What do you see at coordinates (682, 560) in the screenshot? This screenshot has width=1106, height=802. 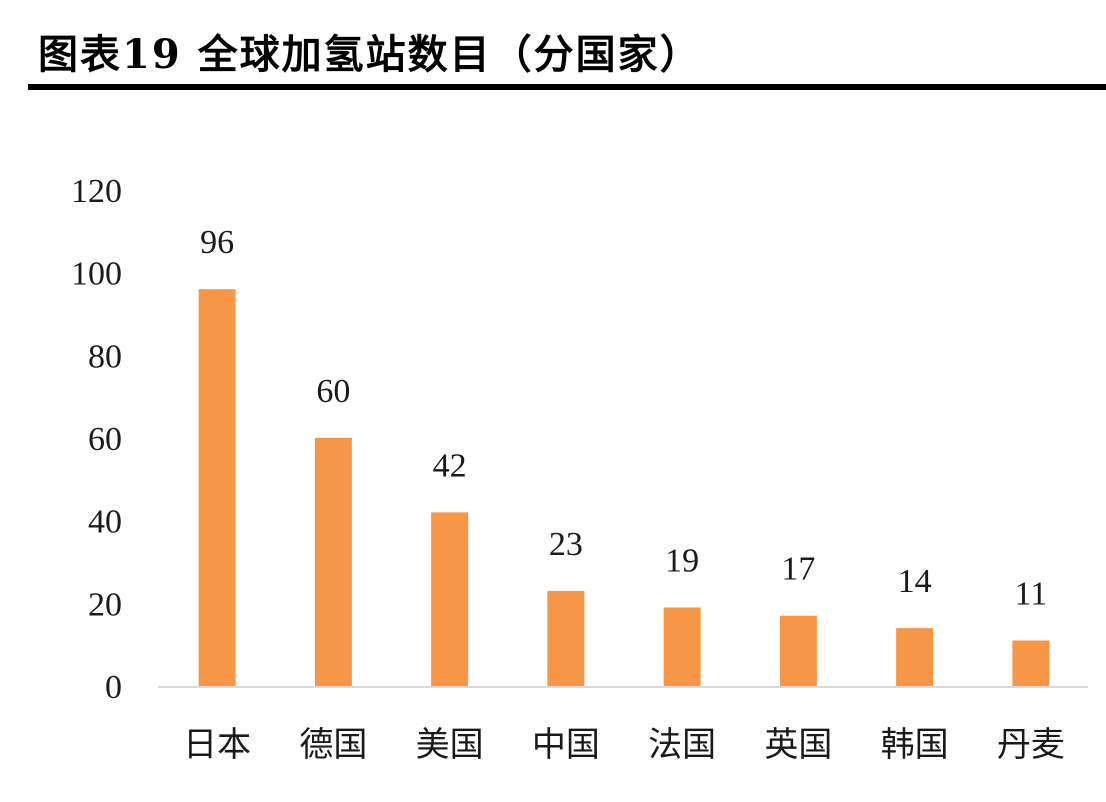 I see `data-label: 19` at bounding box center [682, 560].